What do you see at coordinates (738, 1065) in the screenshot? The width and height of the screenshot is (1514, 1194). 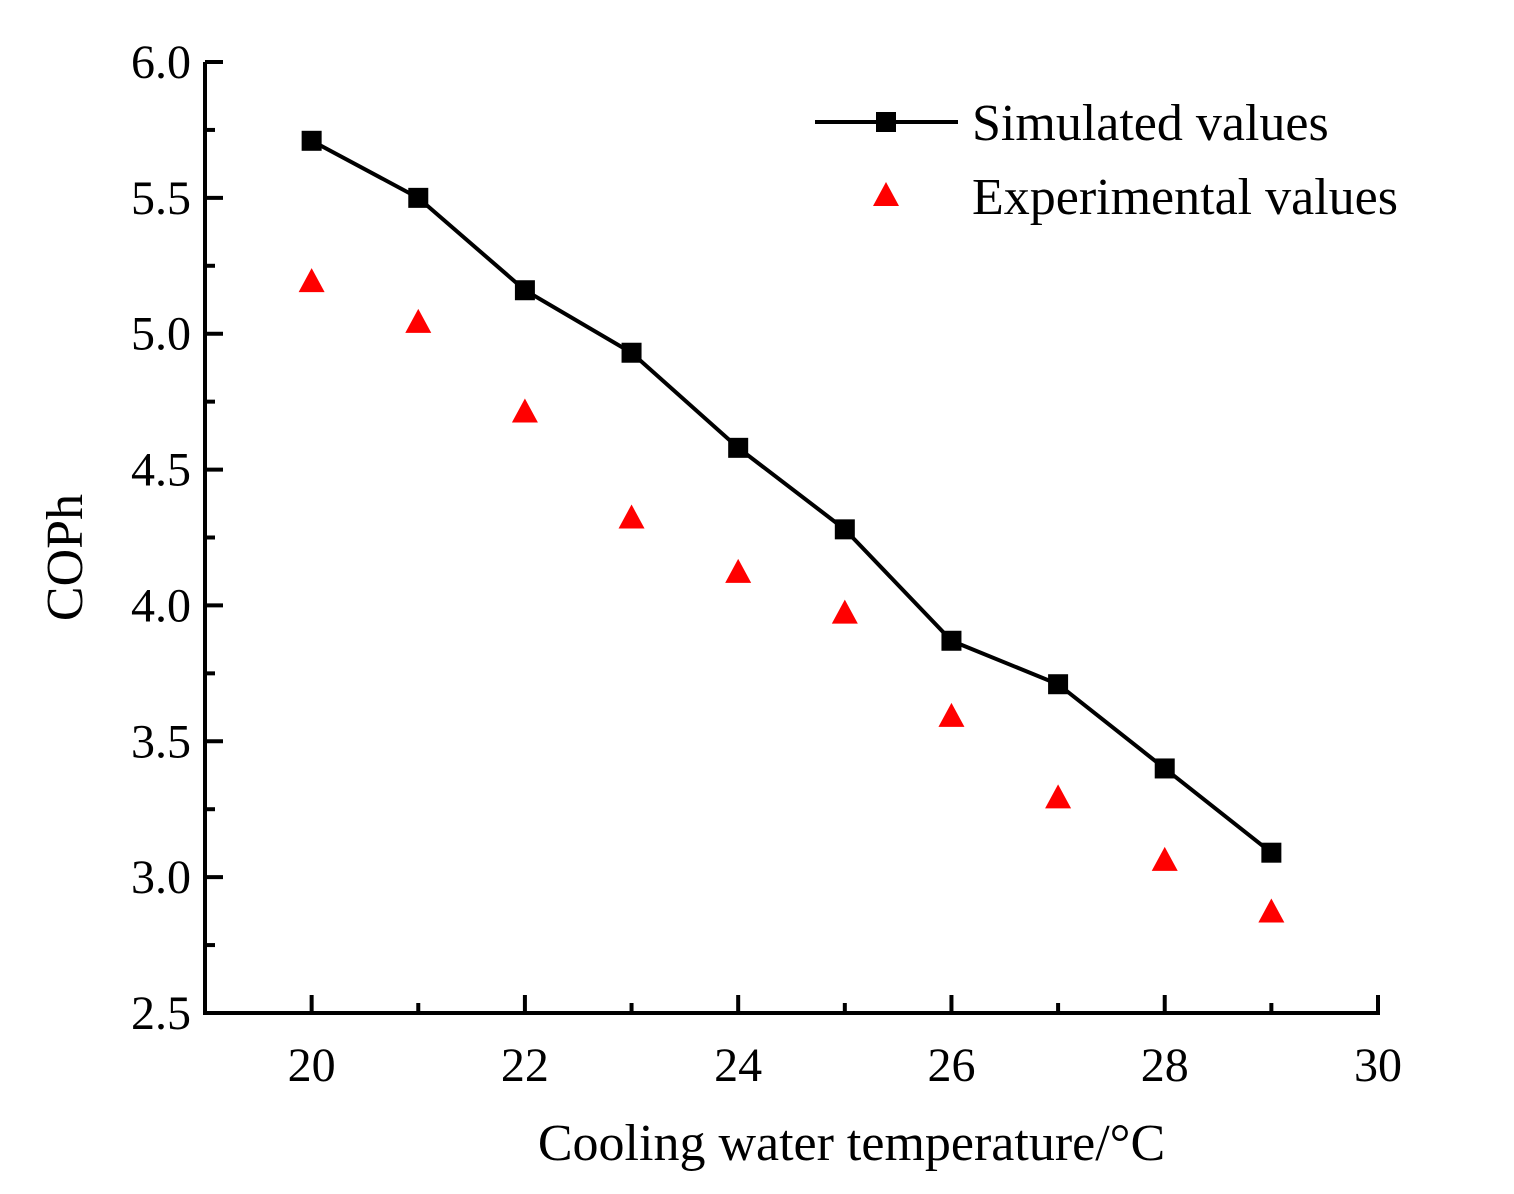 I see `x-tick-label: 24` at bounding box center [738, 1065].